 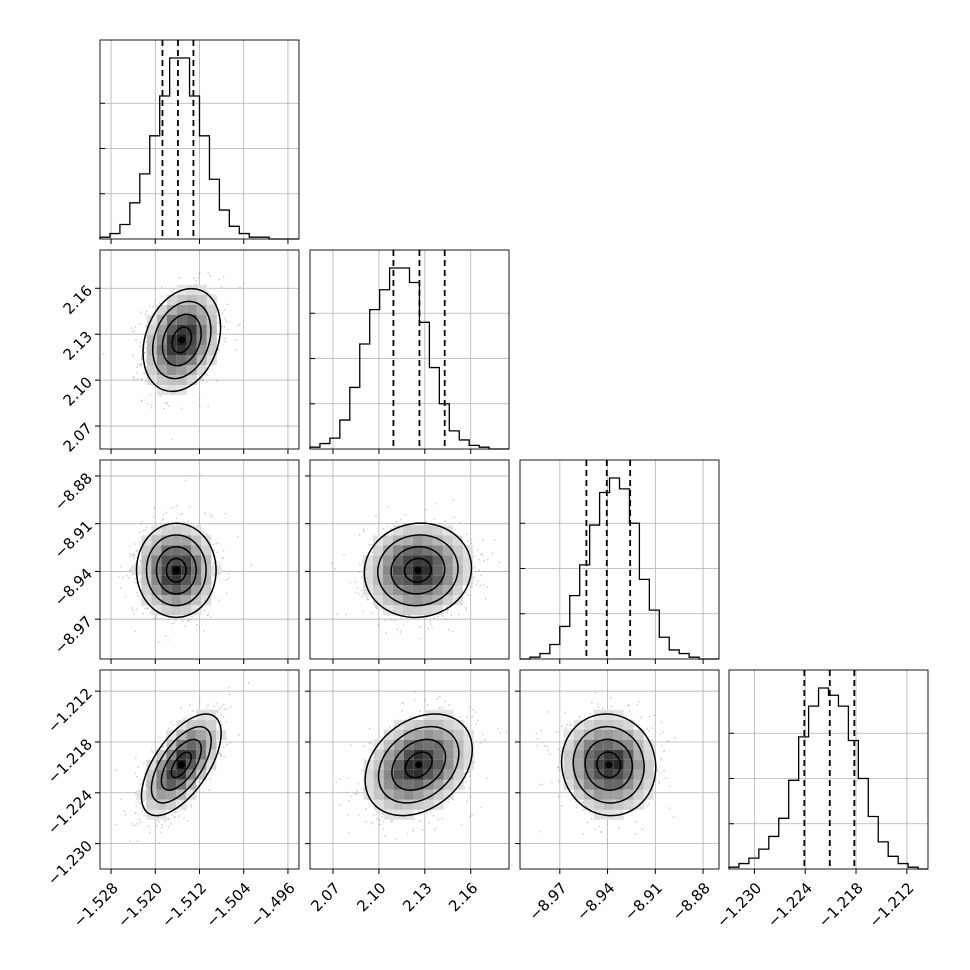 What do you see at coordinates (73, 587) in the screenshot?
I see `y-tick-label: −8.94` at bounding box center [73, 587].